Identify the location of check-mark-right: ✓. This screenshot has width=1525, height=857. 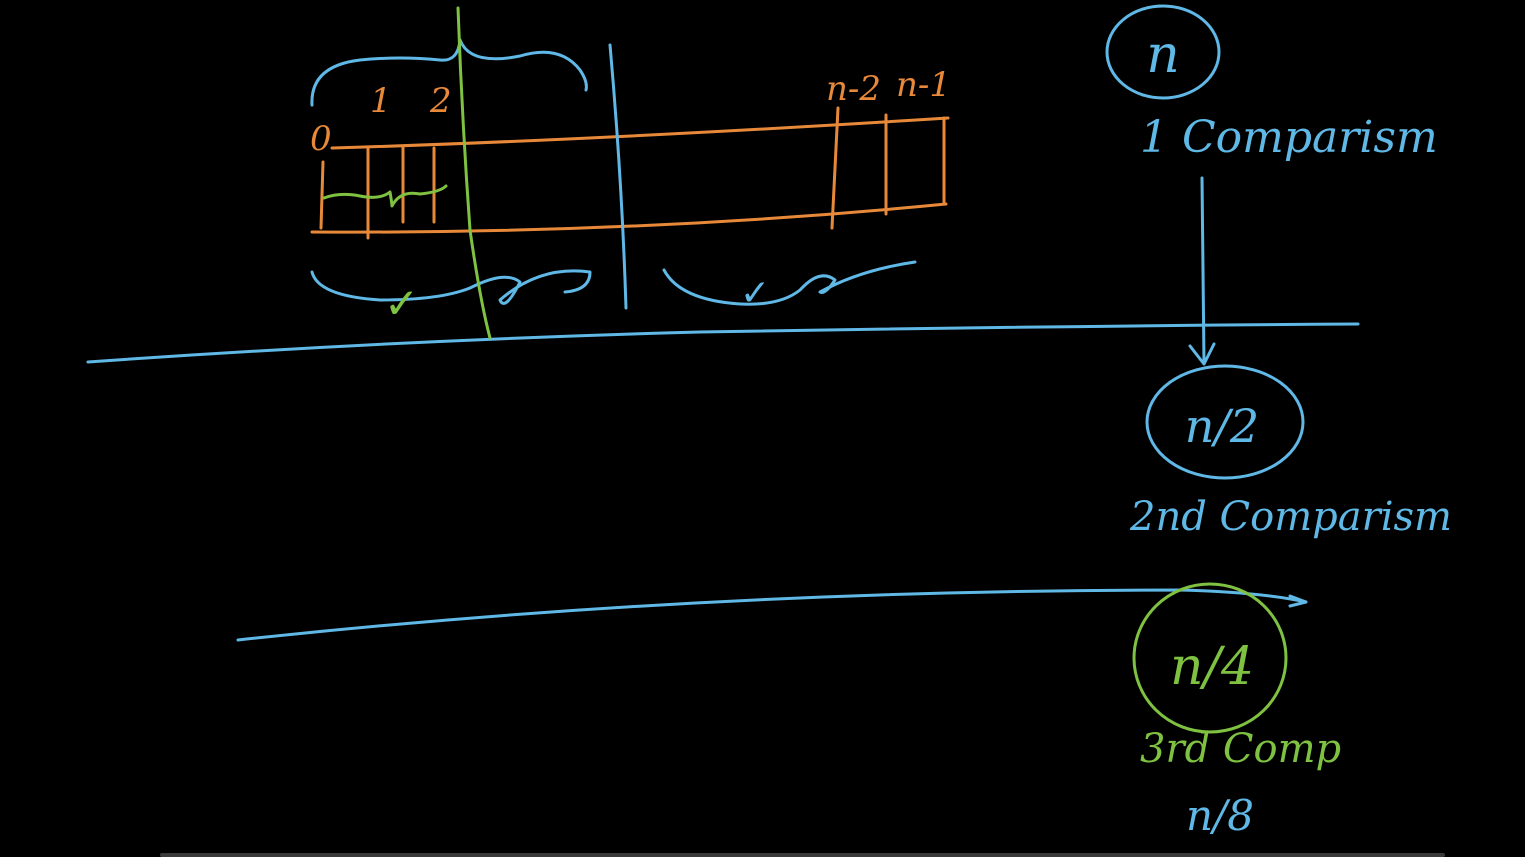
(755, 293).